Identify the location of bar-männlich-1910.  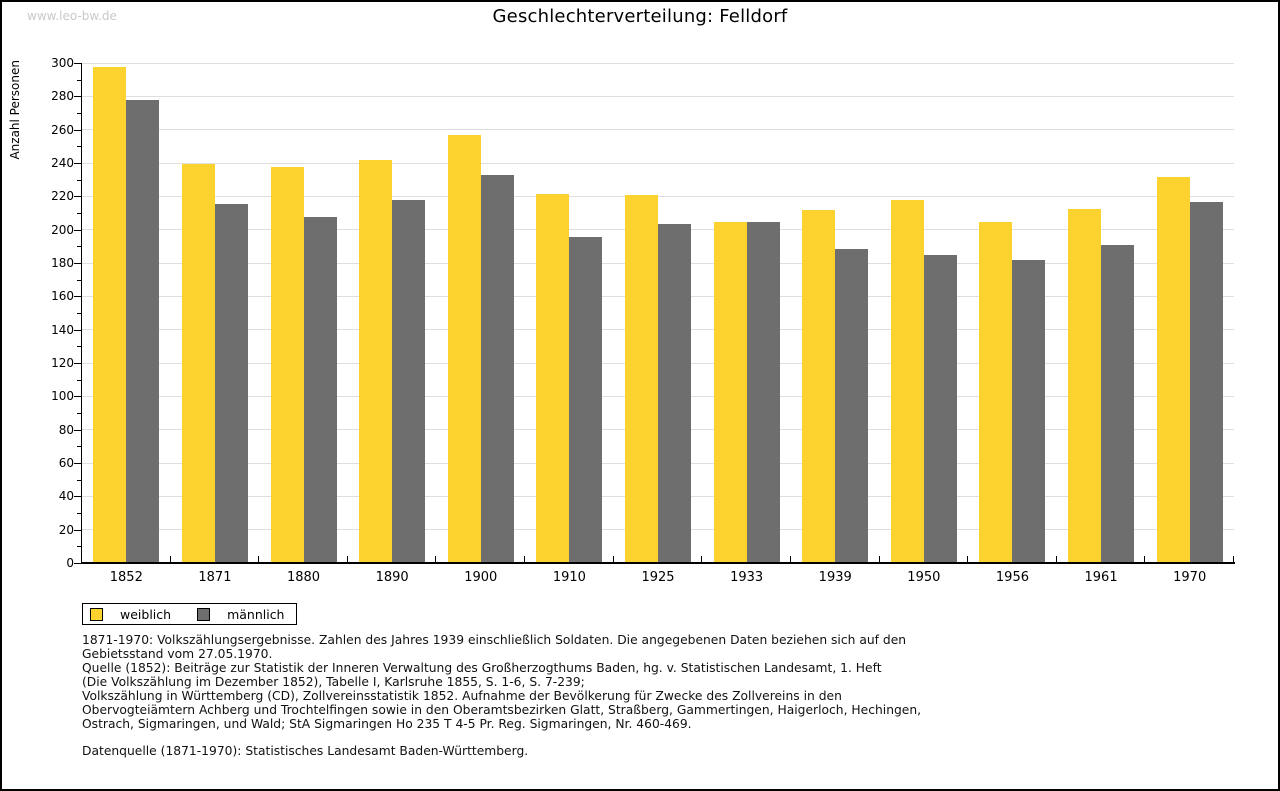
(586, 399).